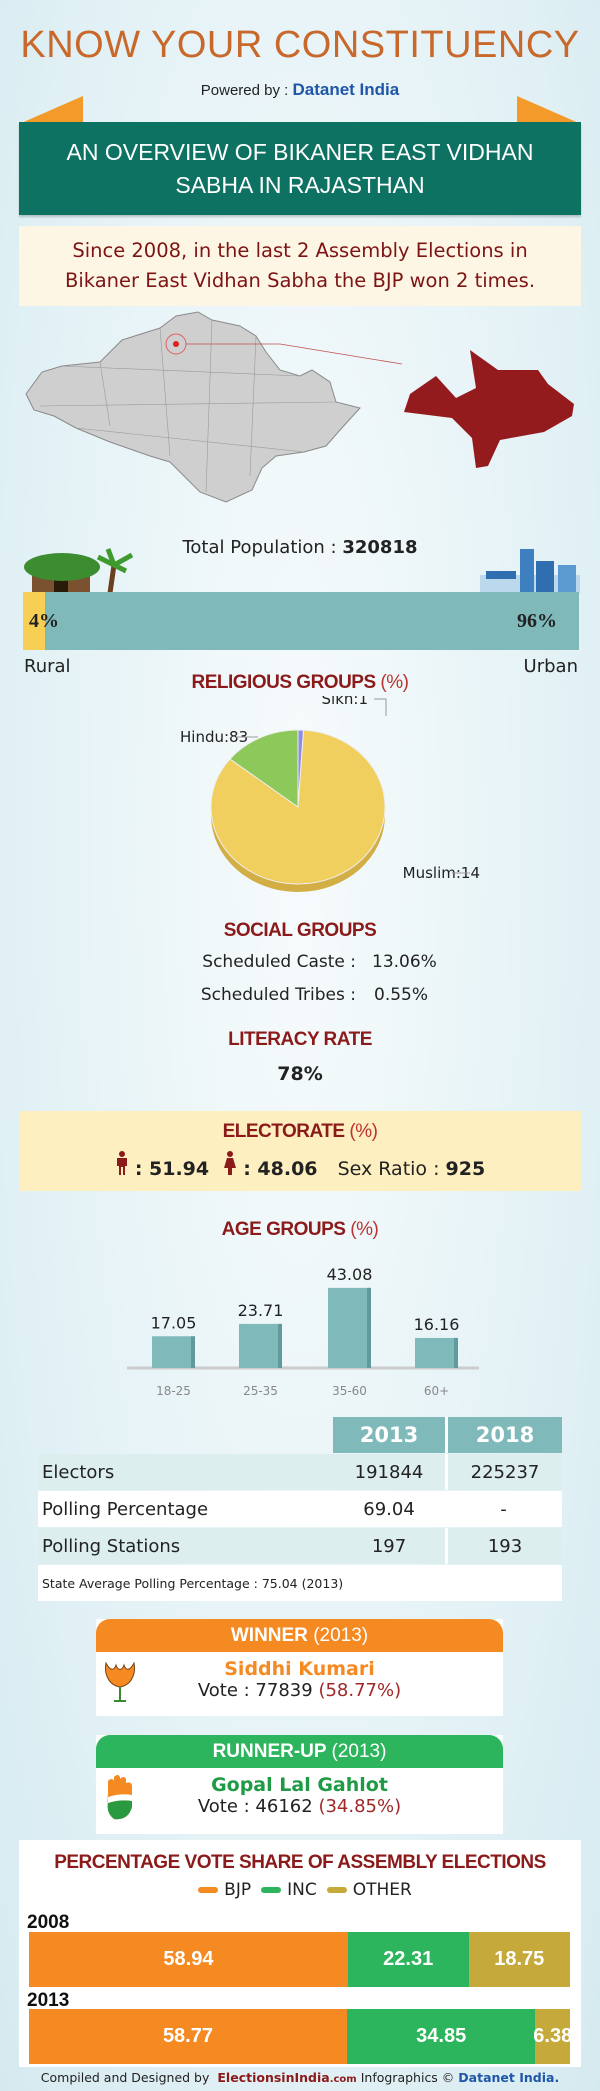 This screenshot has width=600, height=2091. I want to click on female-percent: : 48.06, so click(280, 1169).